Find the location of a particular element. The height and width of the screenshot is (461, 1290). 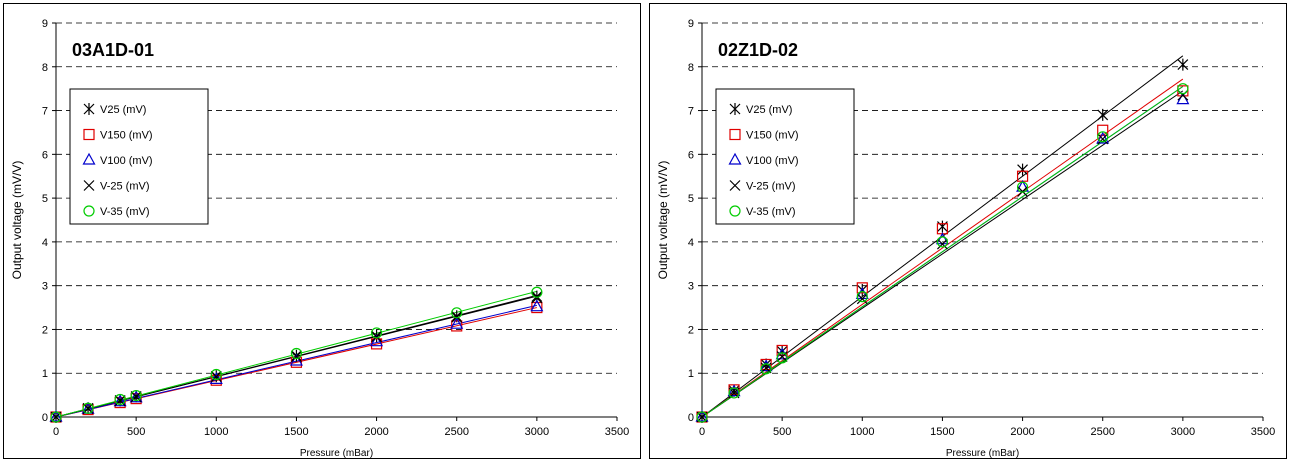

chart-title: 03A1D-01 is located at coordinates (113, 50).